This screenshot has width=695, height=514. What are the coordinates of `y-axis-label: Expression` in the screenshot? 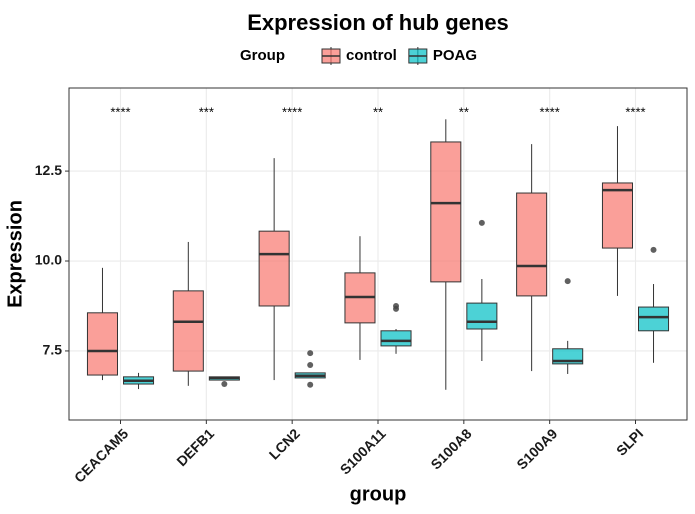 It's located at (15, 254).